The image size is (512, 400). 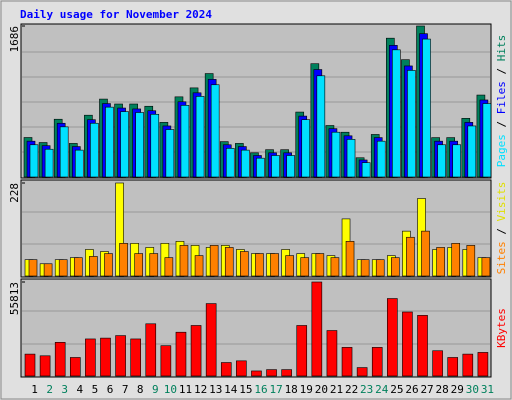 What do you see at coordinates (125, 389) in the screenshot?
I see `x-tick-label: 7` at bounding box center [125, 389].